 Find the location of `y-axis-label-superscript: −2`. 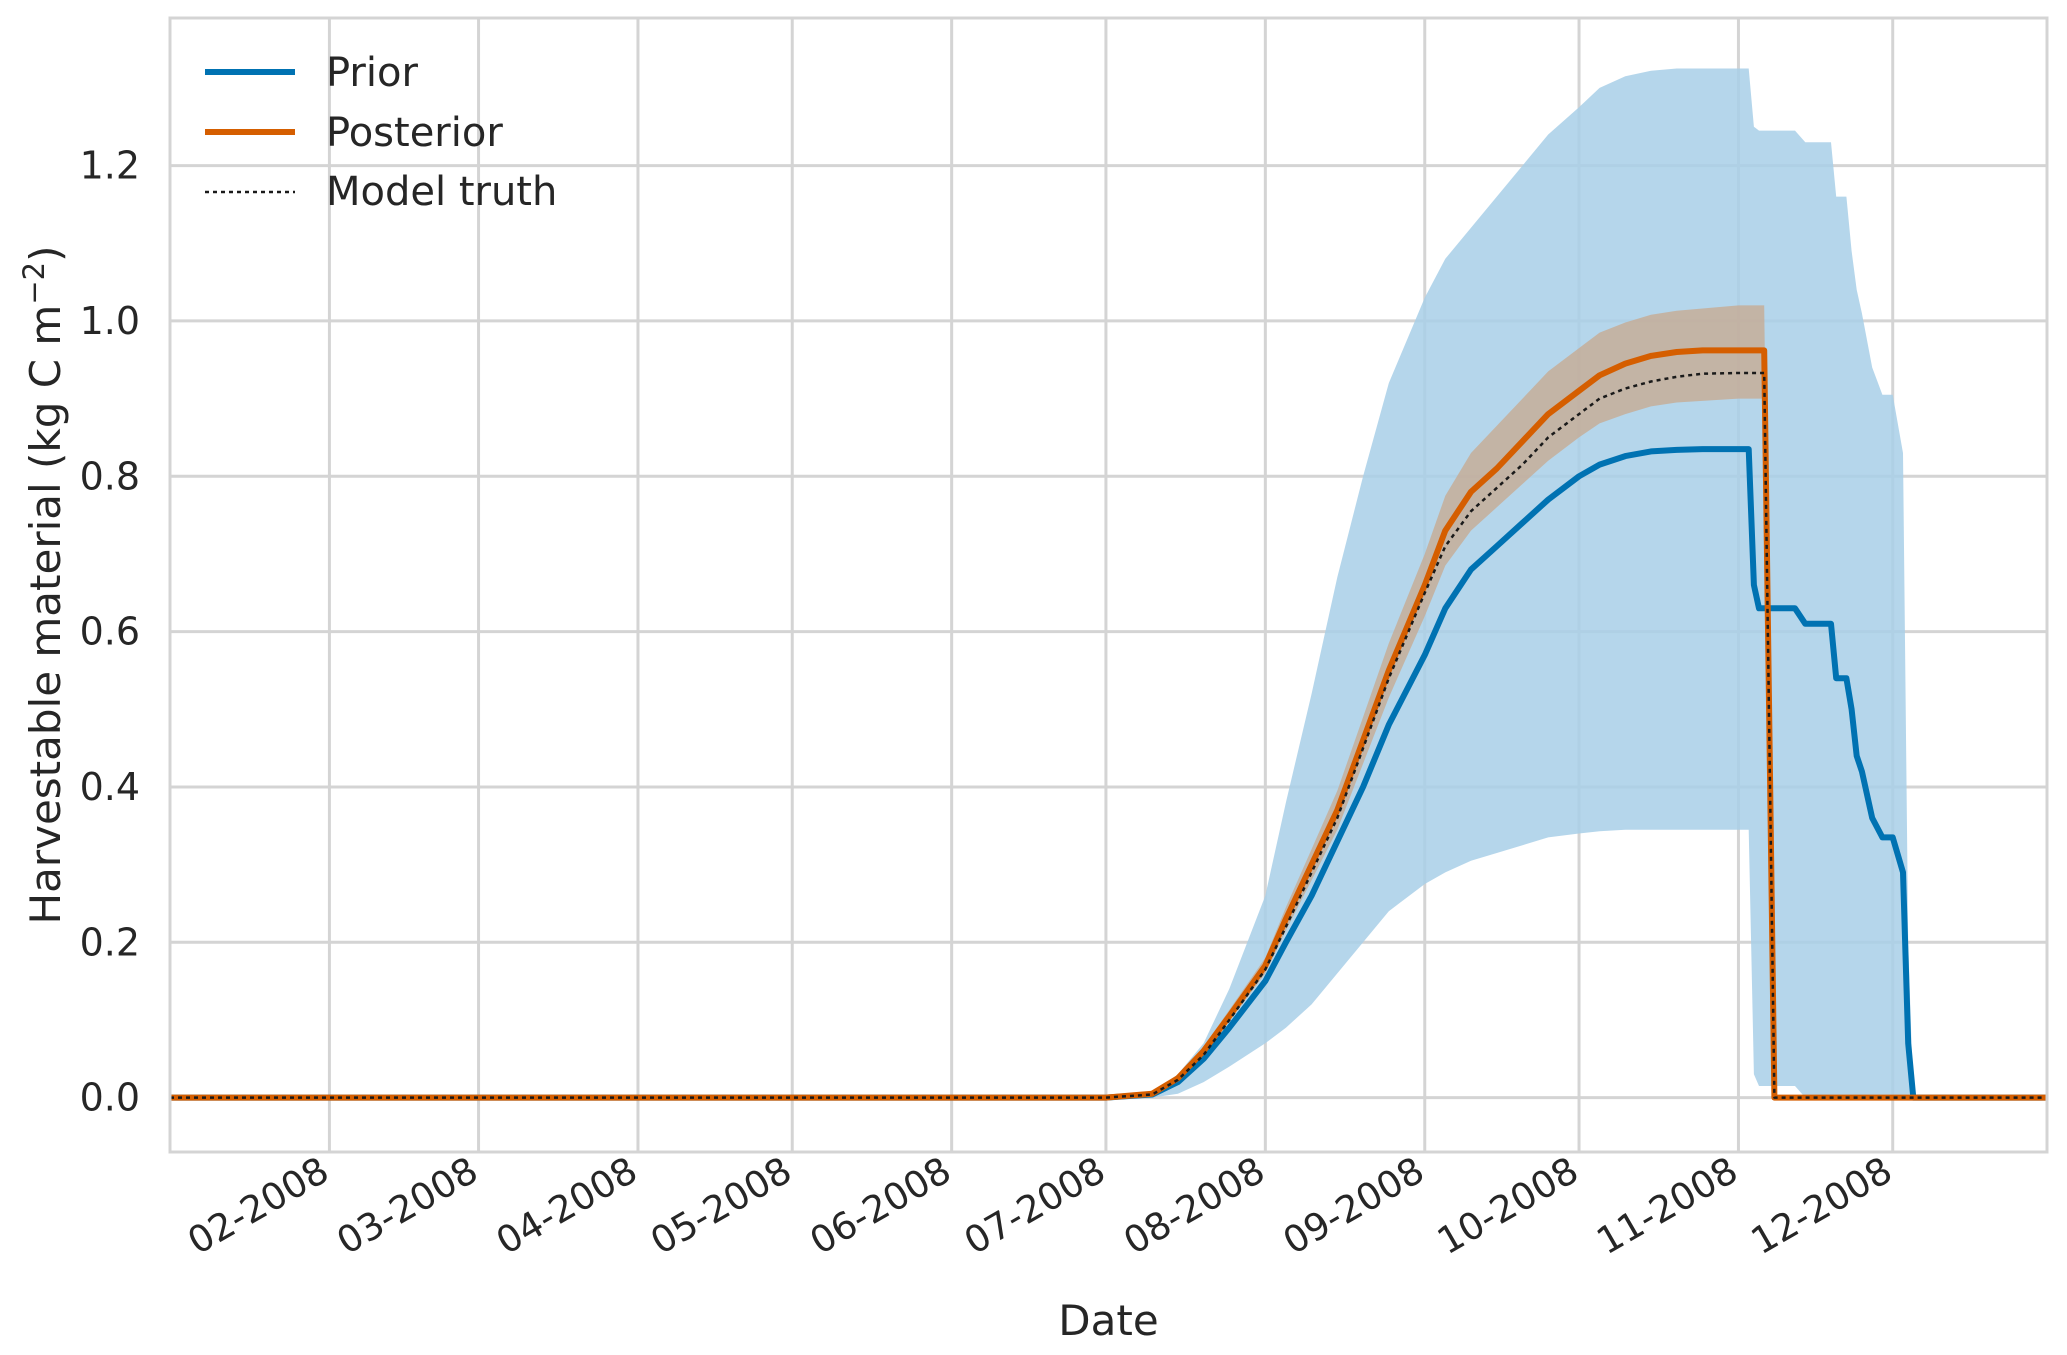

y-axis-label-superscript: −2 is located at coordinates (34, 283).